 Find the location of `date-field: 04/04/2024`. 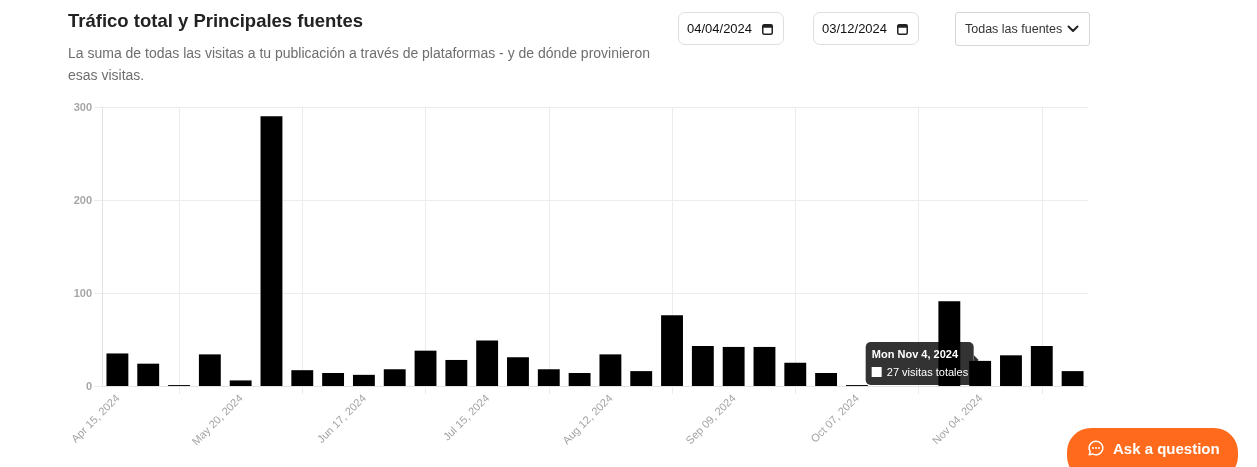

date-field: 04/04/2024 is located at coordinates (731, 28).